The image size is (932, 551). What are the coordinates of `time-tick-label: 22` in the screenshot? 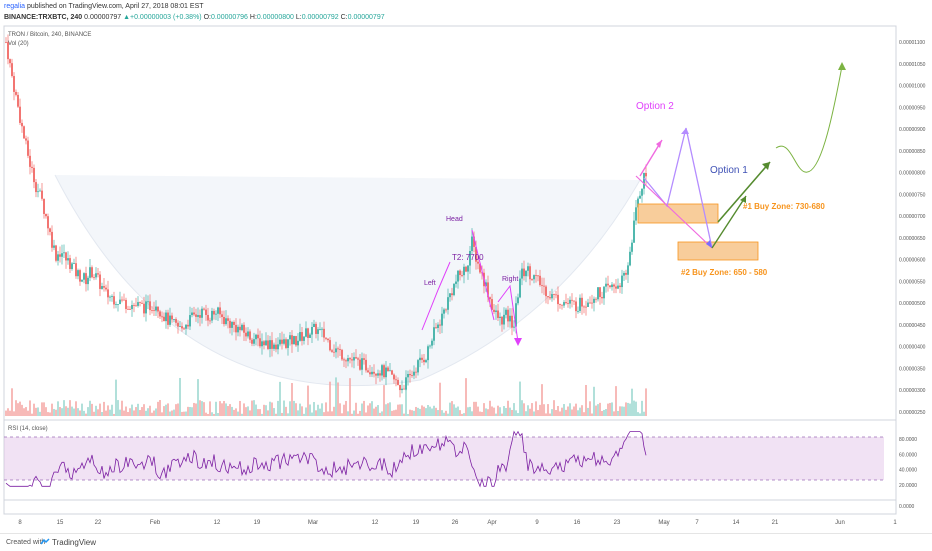 It's located at (98, 523).